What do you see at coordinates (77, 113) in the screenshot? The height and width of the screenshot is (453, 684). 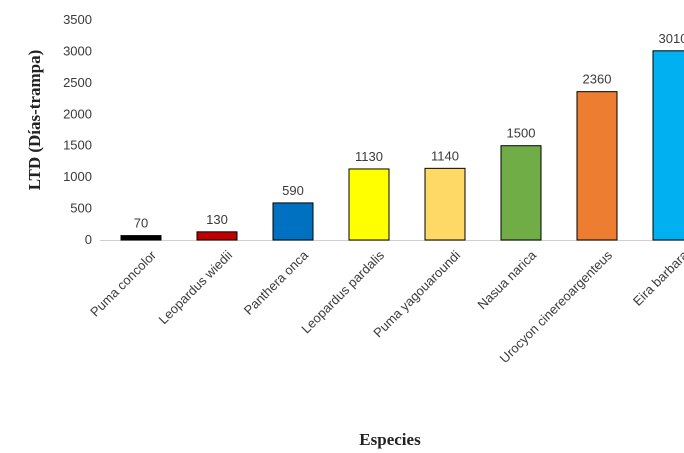 I see `y-tick-label: 2000` at bounding box center [77, 113].